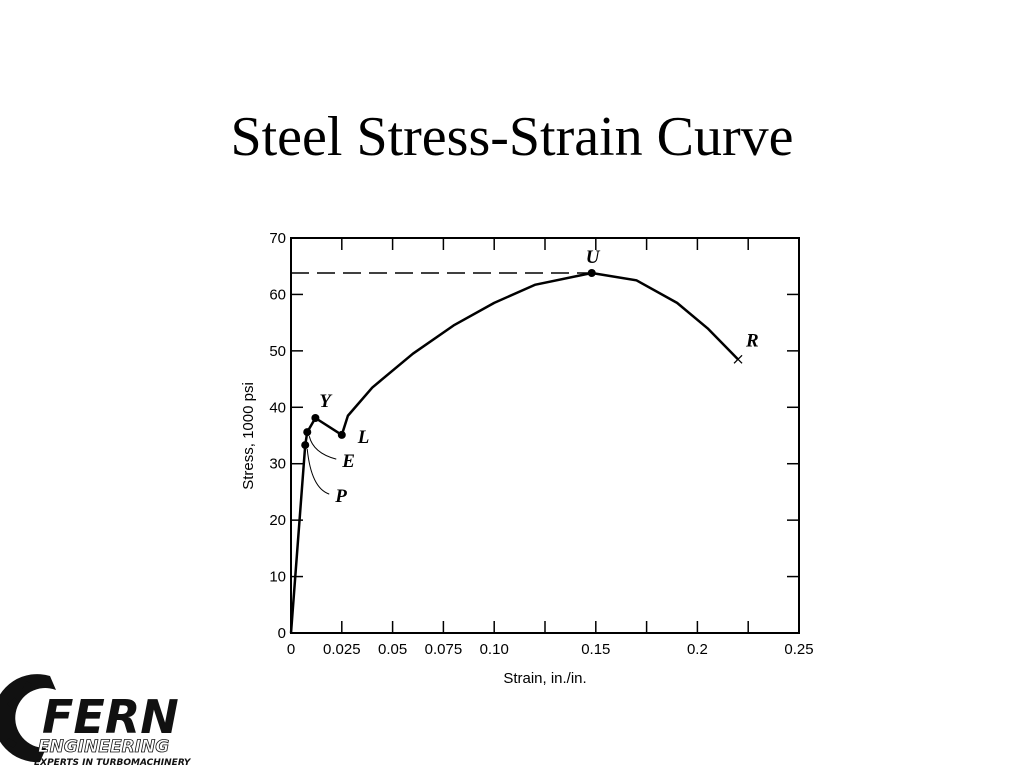 This screenshot has height=768, width=1024. What do you see at coordinates (697, 649) in the screenshot?
I see `x-tick-label: 0.2` at bounding box center [697, 649].